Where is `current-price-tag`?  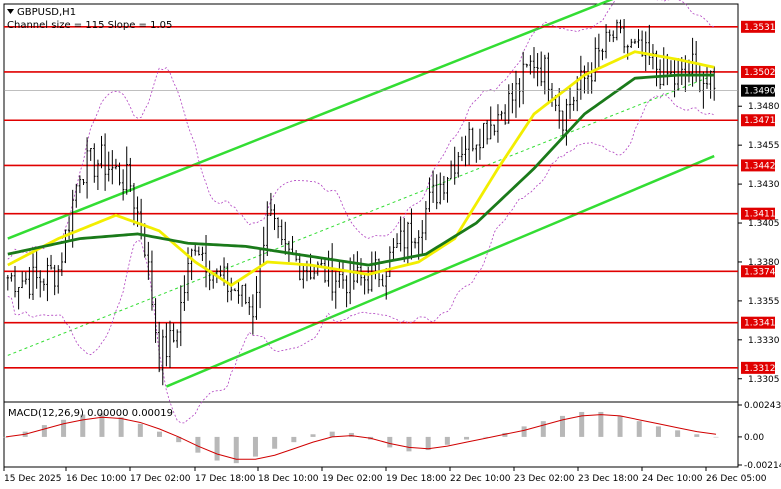
current-price-tag is located at coordinates (758, 90).